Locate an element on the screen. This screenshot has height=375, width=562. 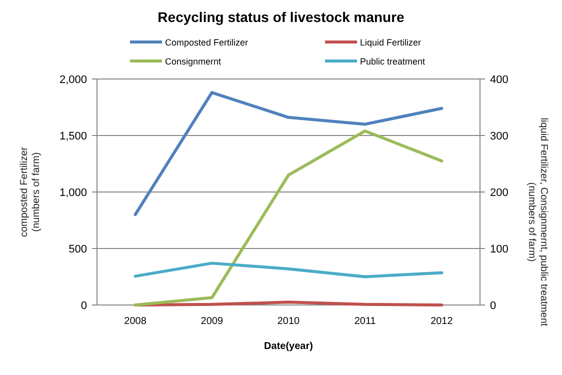
chart-title: Recycling status of livestock manure is located at coordinates (281, 17).